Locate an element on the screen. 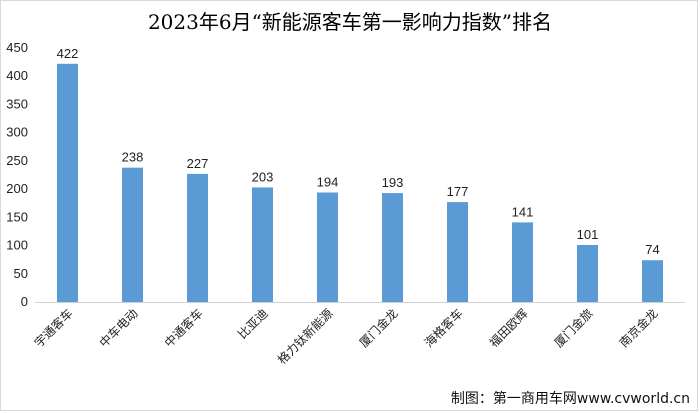 This screenshot has width=700, height=413. y-tick-label: 350 is located at coordinates (17, 103).